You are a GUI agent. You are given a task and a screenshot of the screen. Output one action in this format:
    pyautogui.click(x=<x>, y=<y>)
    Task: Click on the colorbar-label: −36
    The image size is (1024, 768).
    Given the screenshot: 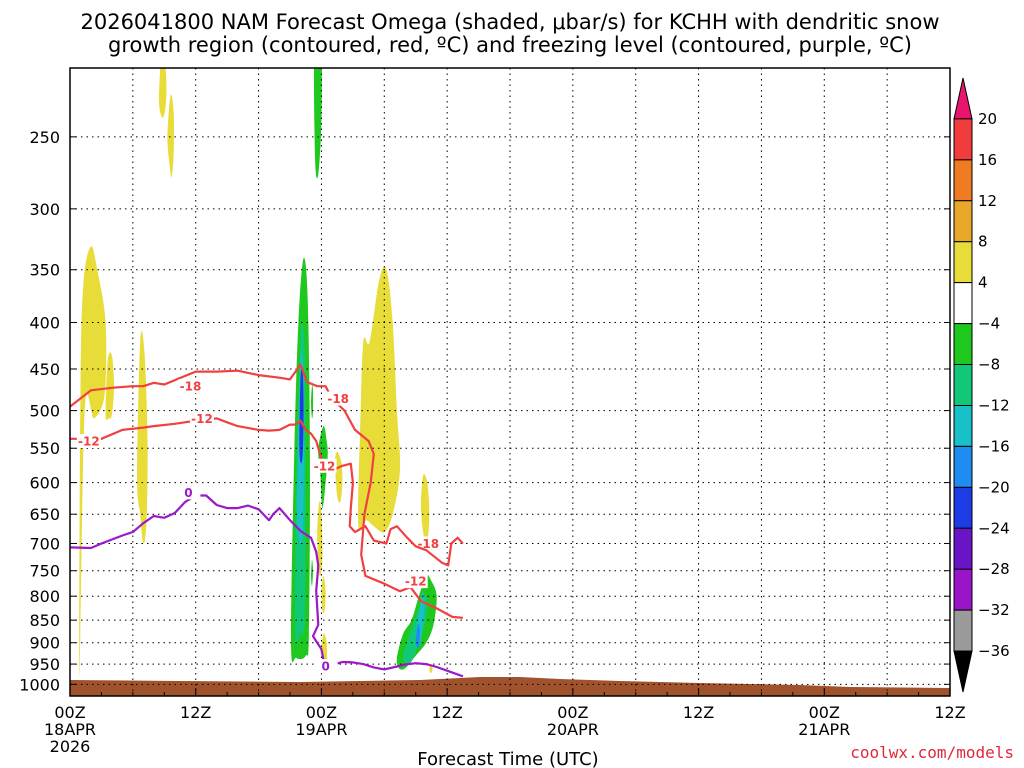 What is the action you would take?
    pyautogui.click(x=994, y=651)
    